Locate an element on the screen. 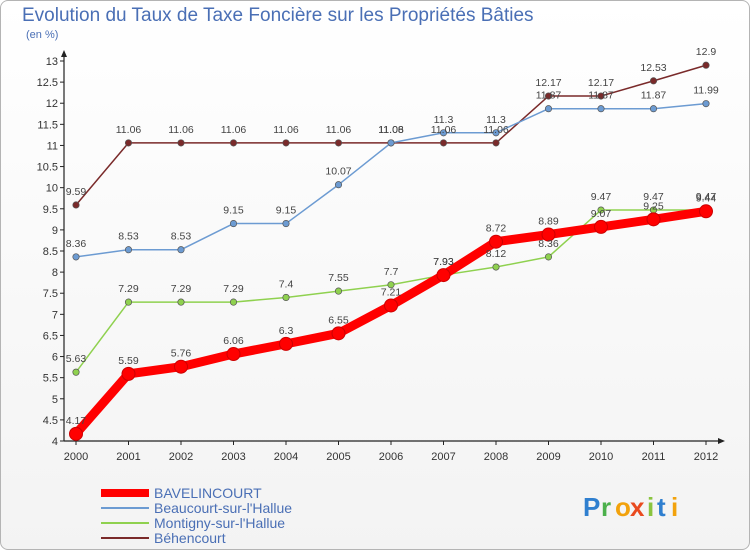 Image resolution: width=750 pixels, height=550 pixels. data-label: 4.17 is located at coordinates (76, 421).